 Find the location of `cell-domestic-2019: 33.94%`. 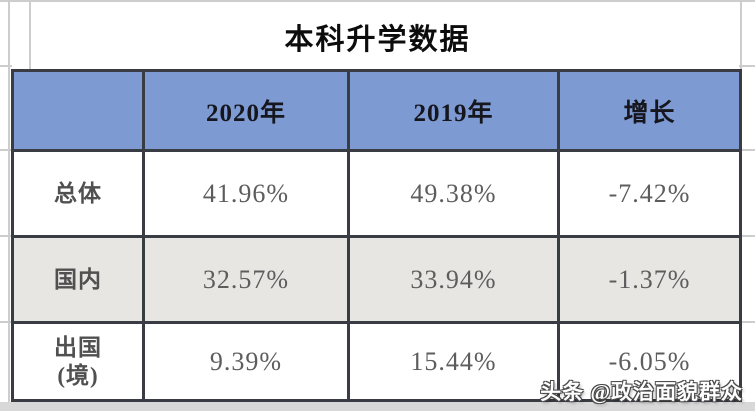

cell-domestic-2019: 33.94% is located at coordinates (453, 279).